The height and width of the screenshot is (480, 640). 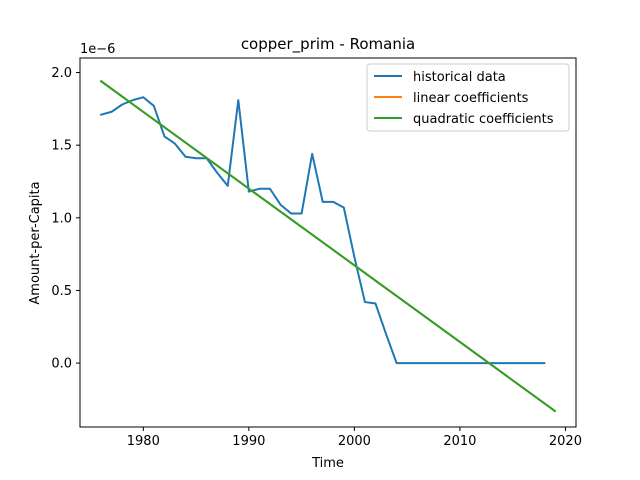 I want to click on legend-box, so click(x=468, y=97).